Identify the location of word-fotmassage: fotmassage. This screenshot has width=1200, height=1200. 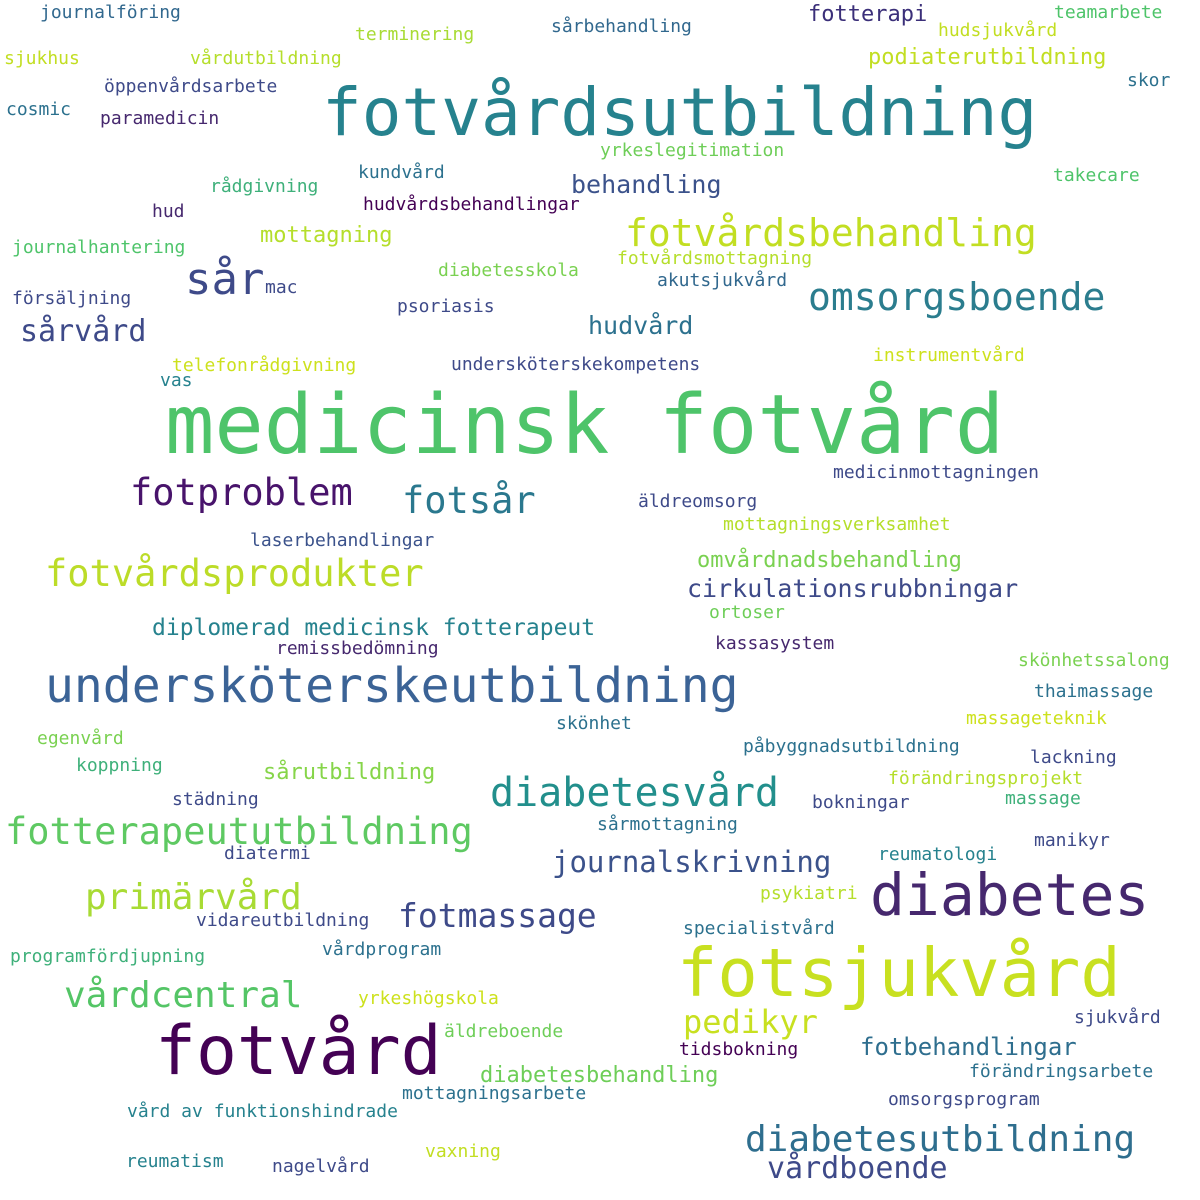
(497, 915).